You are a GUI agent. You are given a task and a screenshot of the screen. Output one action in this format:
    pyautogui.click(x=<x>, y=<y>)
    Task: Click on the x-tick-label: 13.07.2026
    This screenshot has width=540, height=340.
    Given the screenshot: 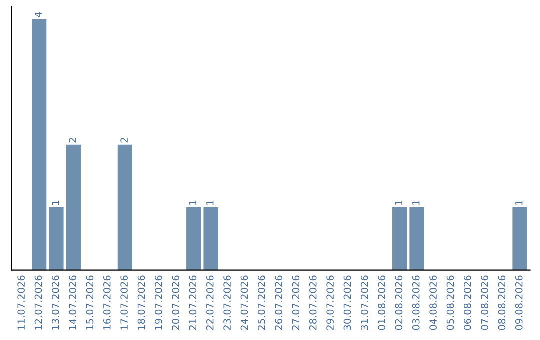 What is the action you would take?
    pyautogui.click(x=56, y=303)
    